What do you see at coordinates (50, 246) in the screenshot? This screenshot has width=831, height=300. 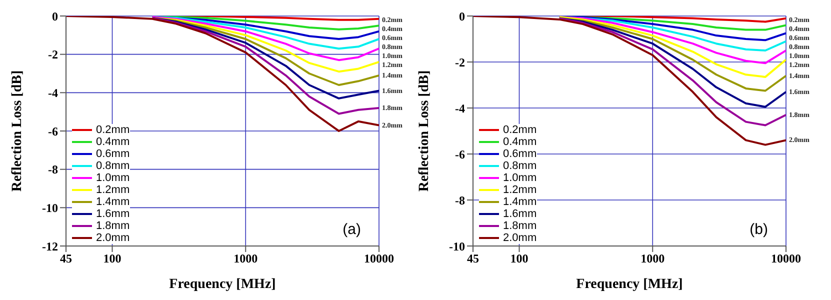 I see `y-tick-label: -12` at bounding box center [50, 246].